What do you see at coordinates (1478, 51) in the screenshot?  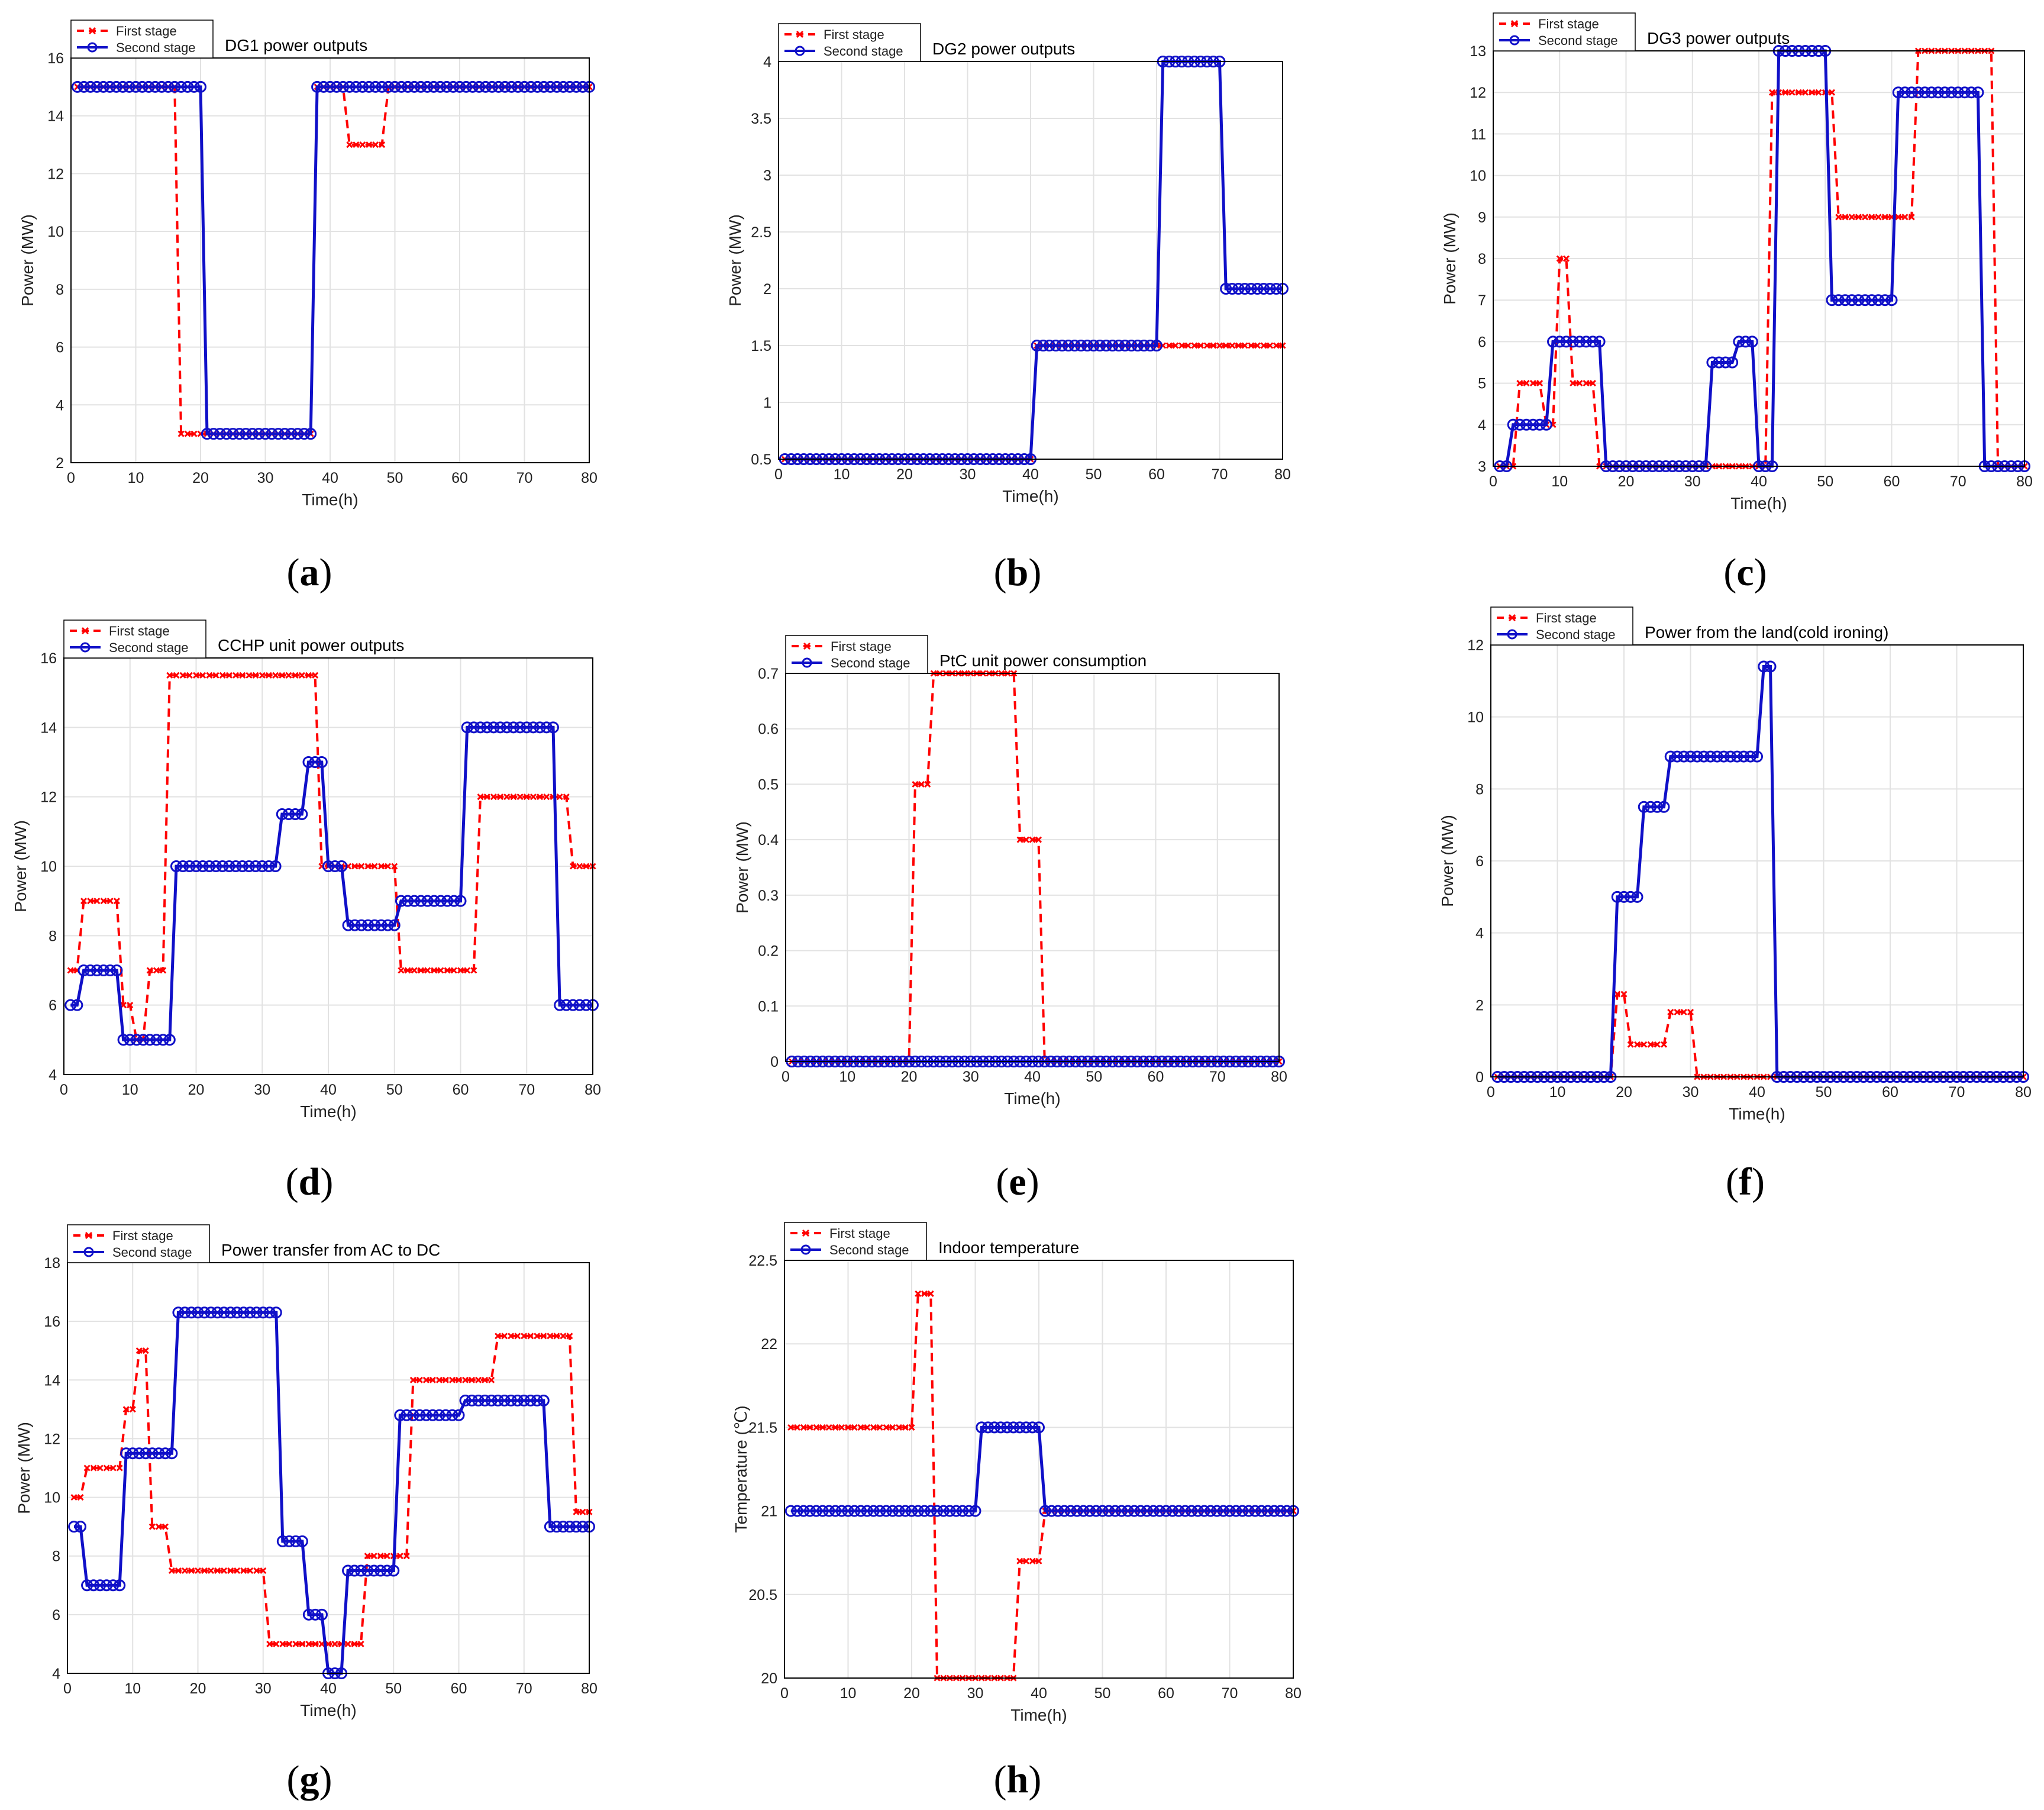 I see `y-tick-label: 13` at bounding box center [1478, 51].